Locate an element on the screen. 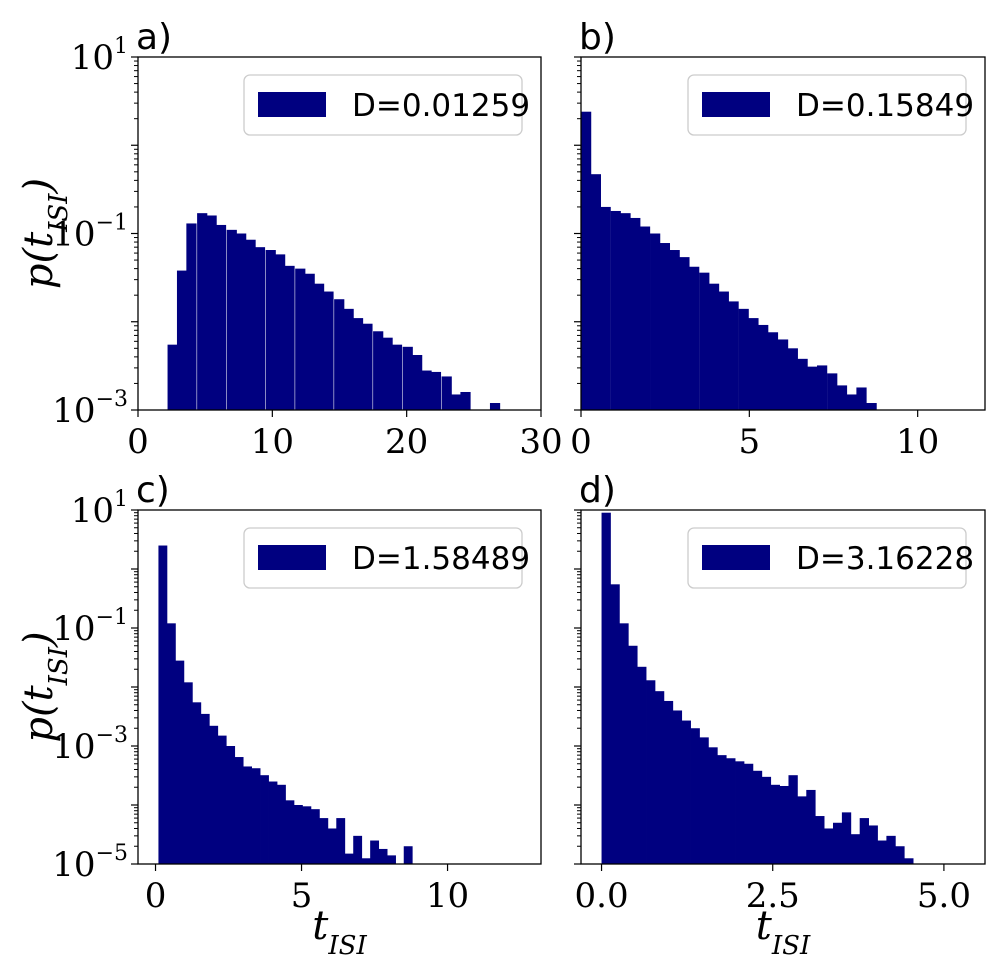 This screenshot has height=964, width=1000. x-tick-label: 10 is located at coordinates (447, 896).